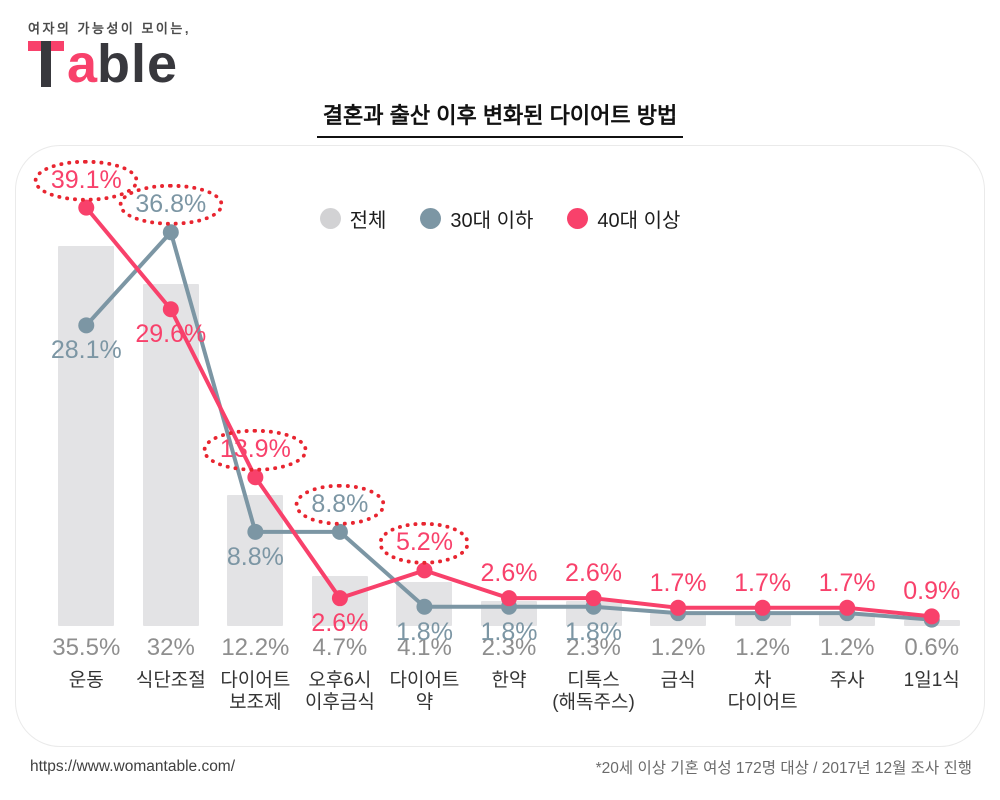 The height and width of the screenshot is (800, 1000). Describe the element at coordinates (340, 647) in the screenshot. I see `bar-value-label: 4.7%` at that location.